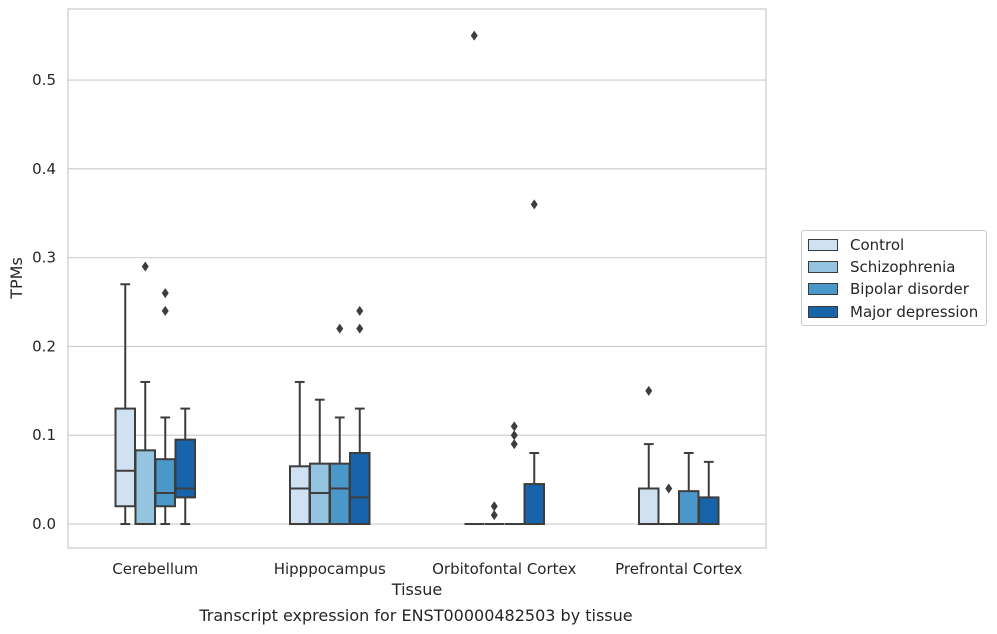 This screenshot has width=997, height=634. Describe the element at coordinates (44, 435) in the screenshot. I see `y-tick-label-1: 0.1` at that location.